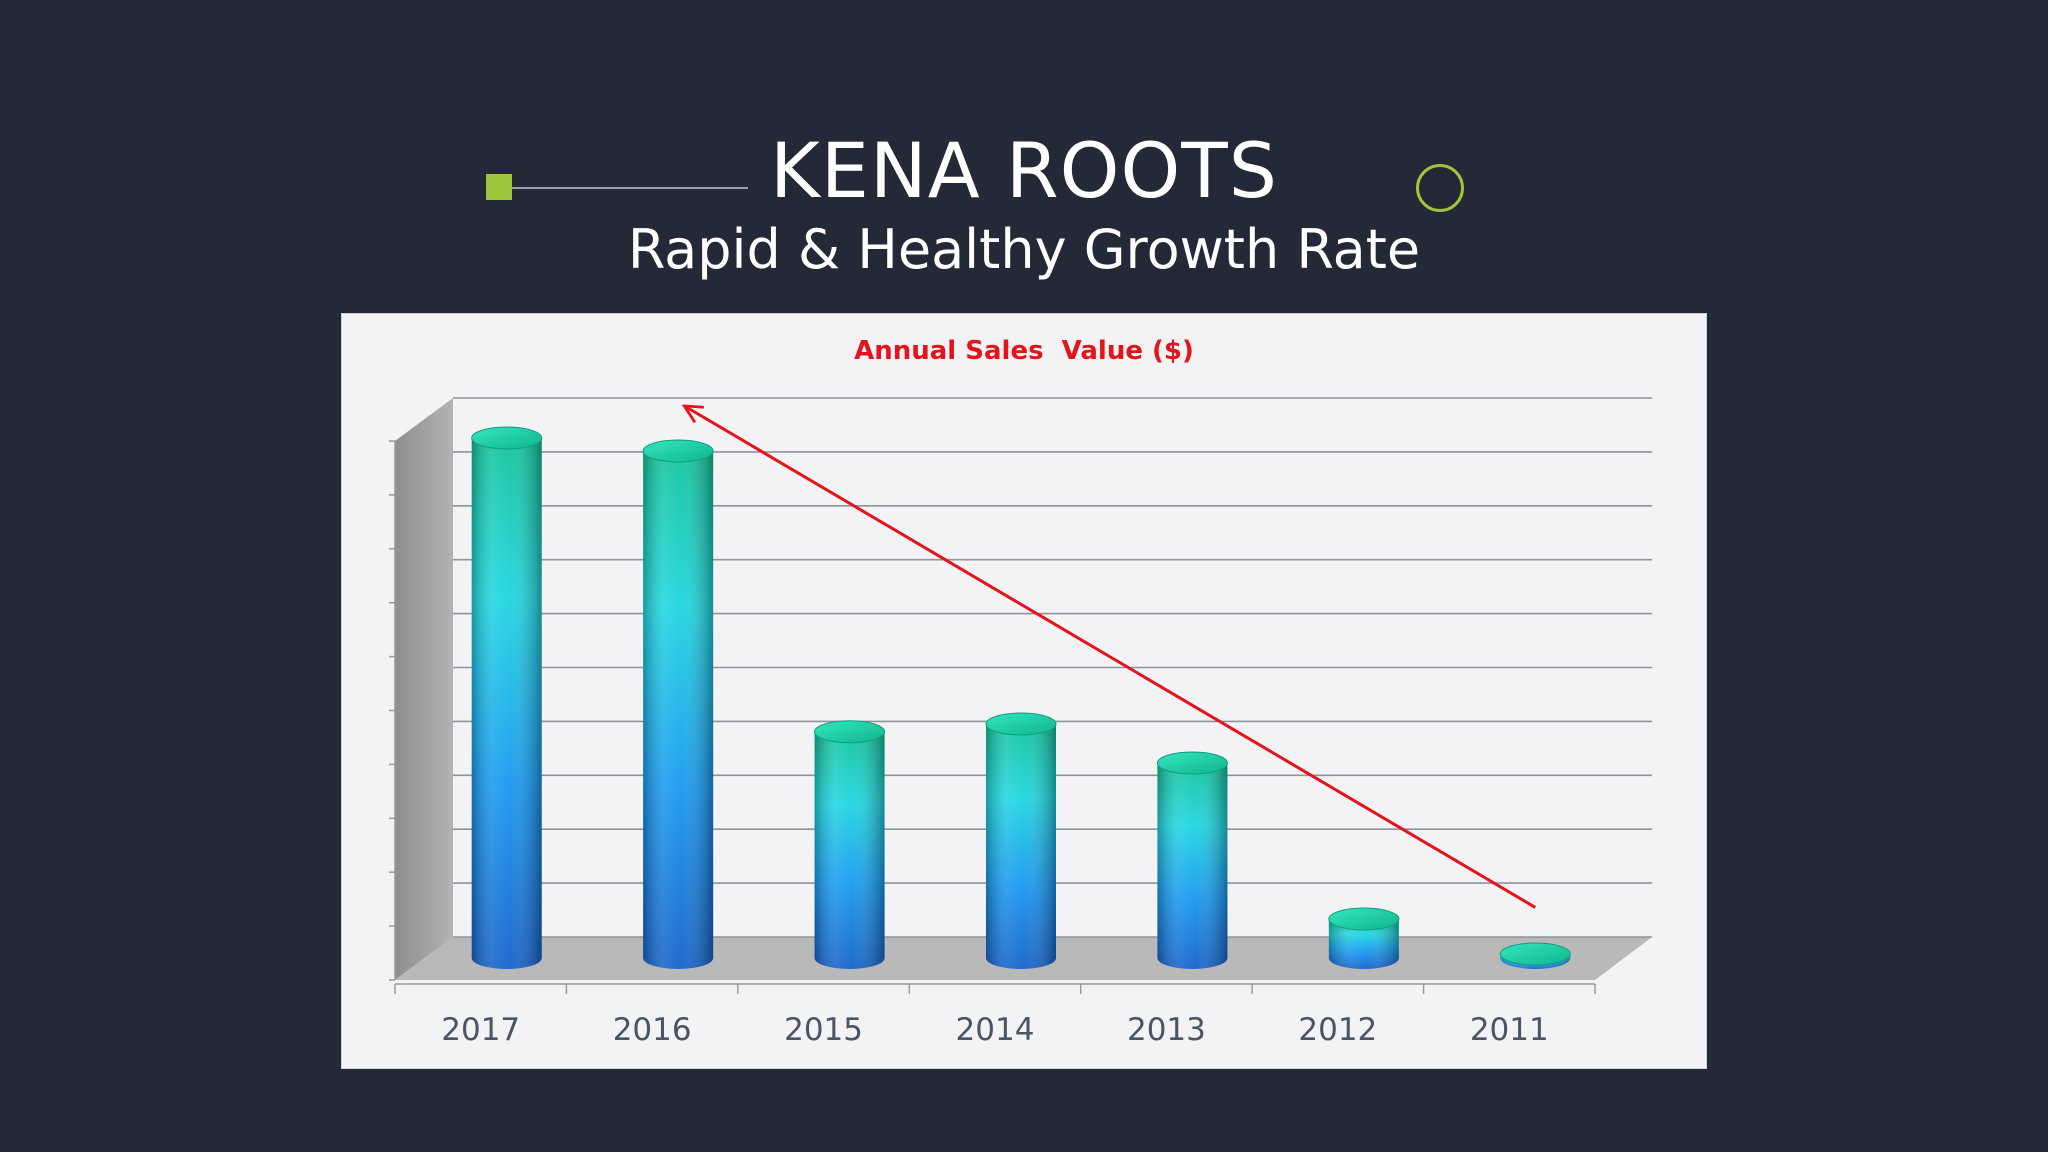 Image resolution: width=2048 pixels, height=1152 pixels. Describe the element at coordinates (1337, 1030) in the screenshot. I see `x-tick-label-2012: 2012` at that location.